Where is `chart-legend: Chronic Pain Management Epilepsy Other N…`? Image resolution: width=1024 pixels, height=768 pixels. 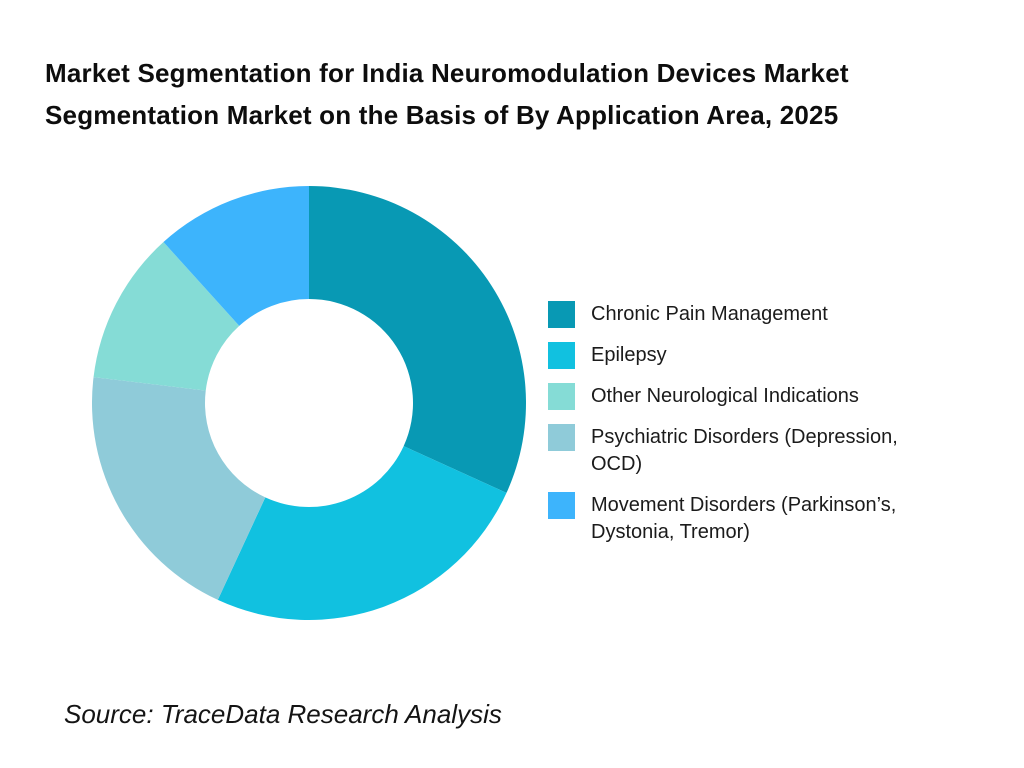
chart-legend: Chronic Pain Management Epilepsy Other N… is located at coordinates (774, 423).